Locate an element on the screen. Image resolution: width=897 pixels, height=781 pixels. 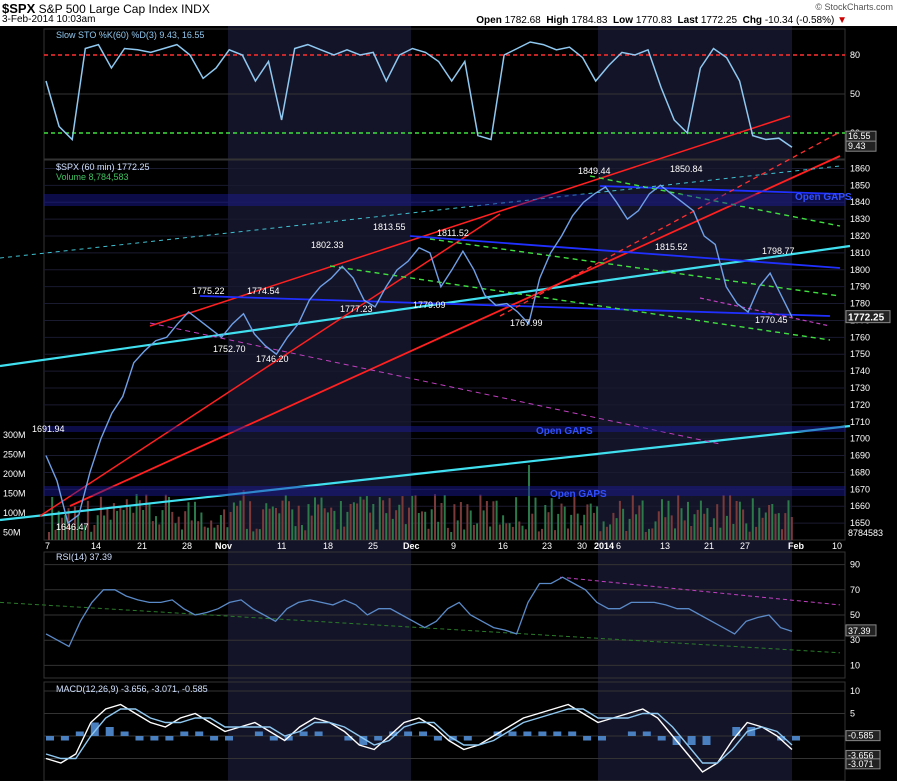
x-tick-label: 10 is located at coordinates (837, 546).